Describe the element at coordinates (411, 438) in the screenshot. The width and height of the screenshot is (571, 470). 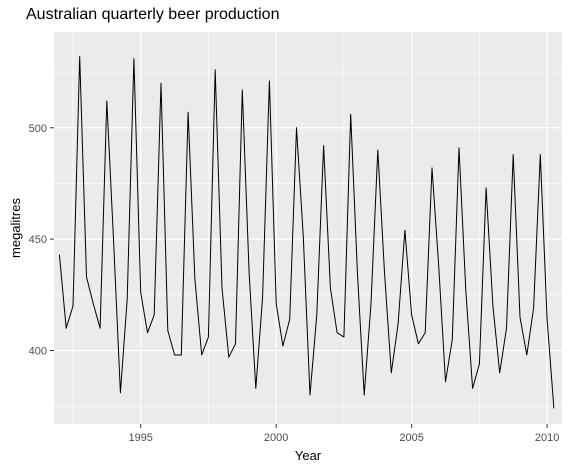
I see `x-tick-label: 2005` at that location.